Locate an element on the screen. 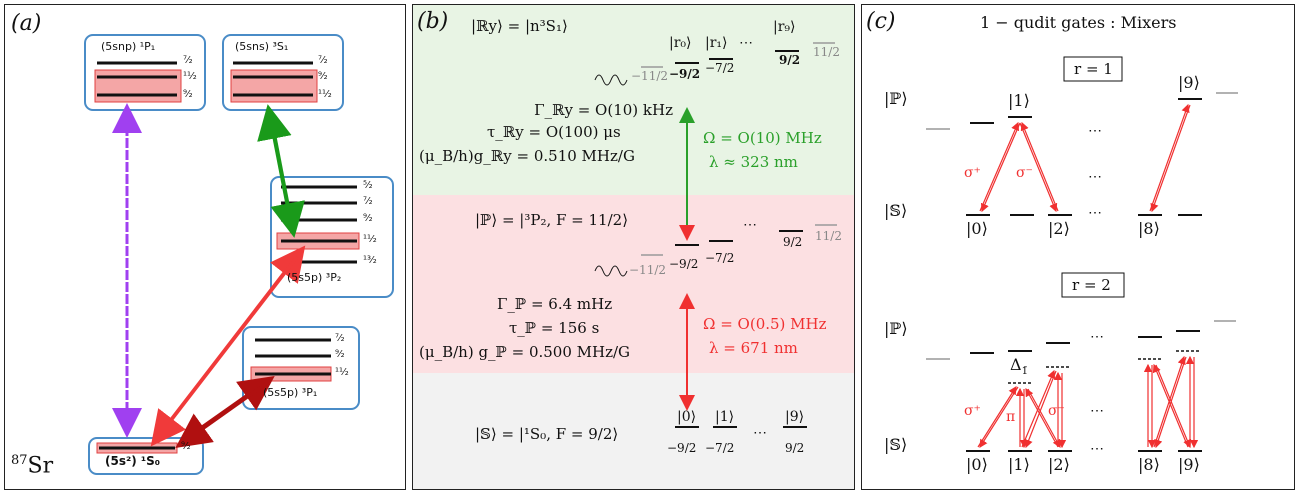 This screenshot has width=1299, height=494. p-mf-2: −7/2 is located at coordinates (720, 258).